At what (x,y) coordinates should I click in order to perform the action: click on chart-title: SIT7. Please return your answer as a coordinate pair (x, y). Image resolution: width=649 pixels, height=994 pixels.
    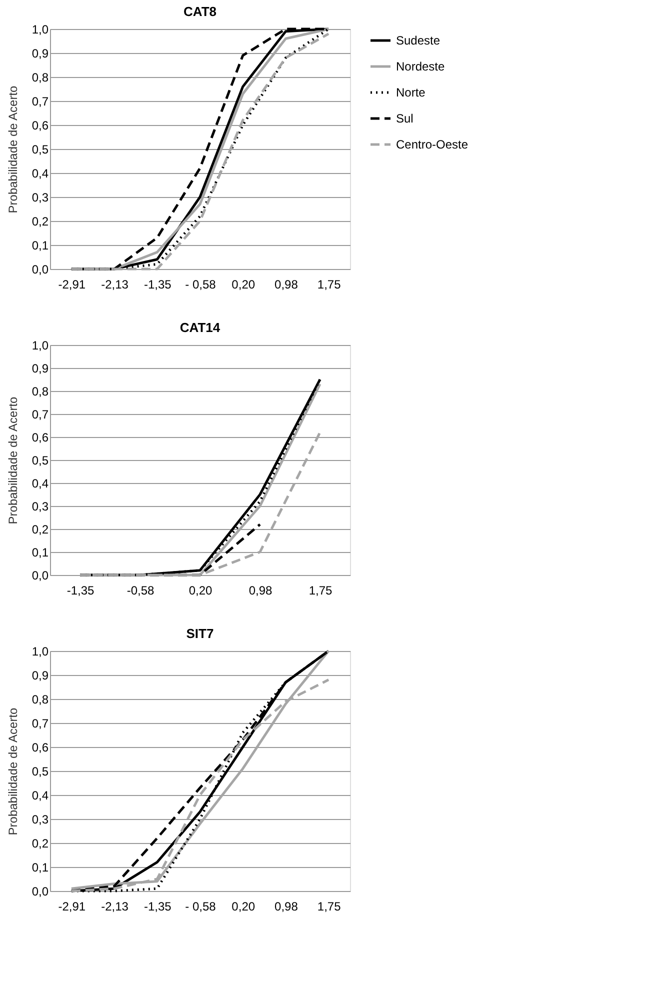
    Looking at the image, I should click on (200, 633).